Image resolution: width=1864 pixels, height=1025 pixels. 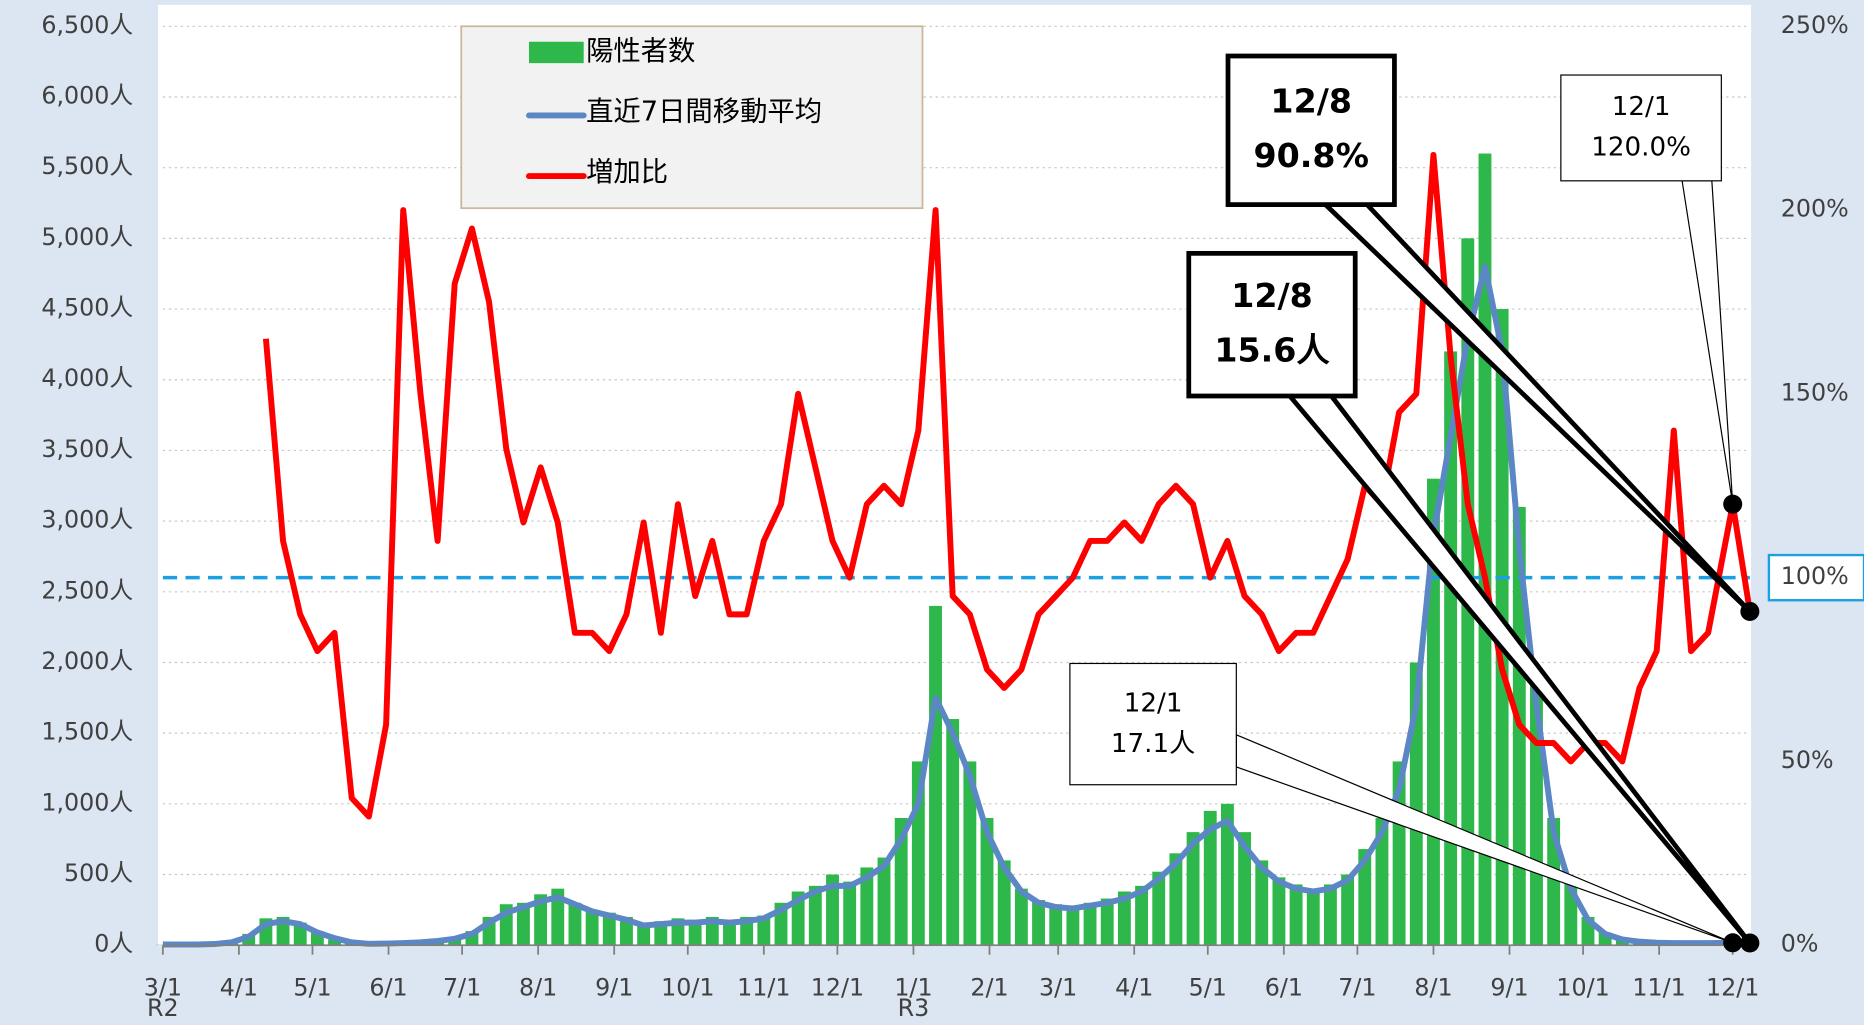 I want to click on y-tick-label: 3,500人, so click(x=87, y=449).